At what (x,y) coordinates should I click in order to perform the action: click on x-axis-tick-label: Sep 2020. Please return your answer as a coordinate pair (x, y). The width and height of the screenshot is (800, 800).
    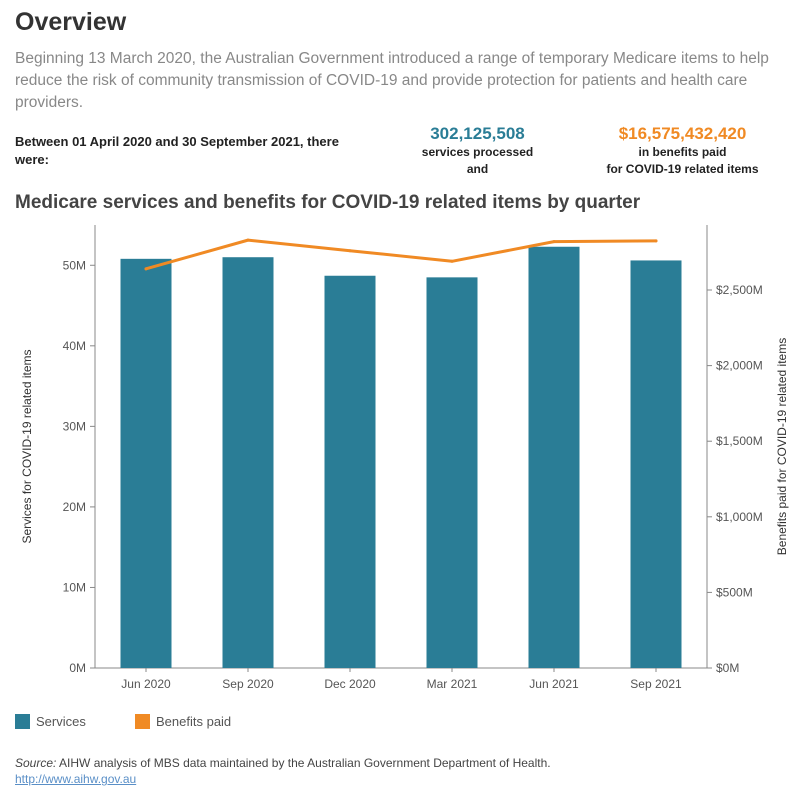
    Looking at the image, I should click on (248, 684).